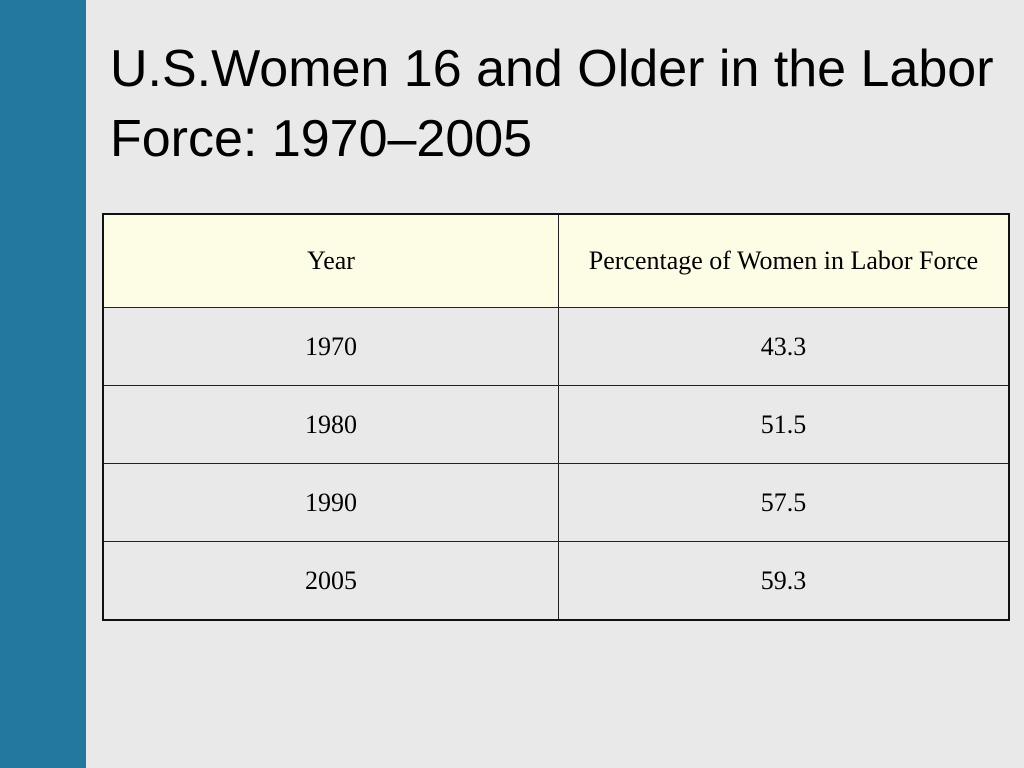 The image size is (1024, 768). I want to click on table-cell: 59.3, so click(784, 581).